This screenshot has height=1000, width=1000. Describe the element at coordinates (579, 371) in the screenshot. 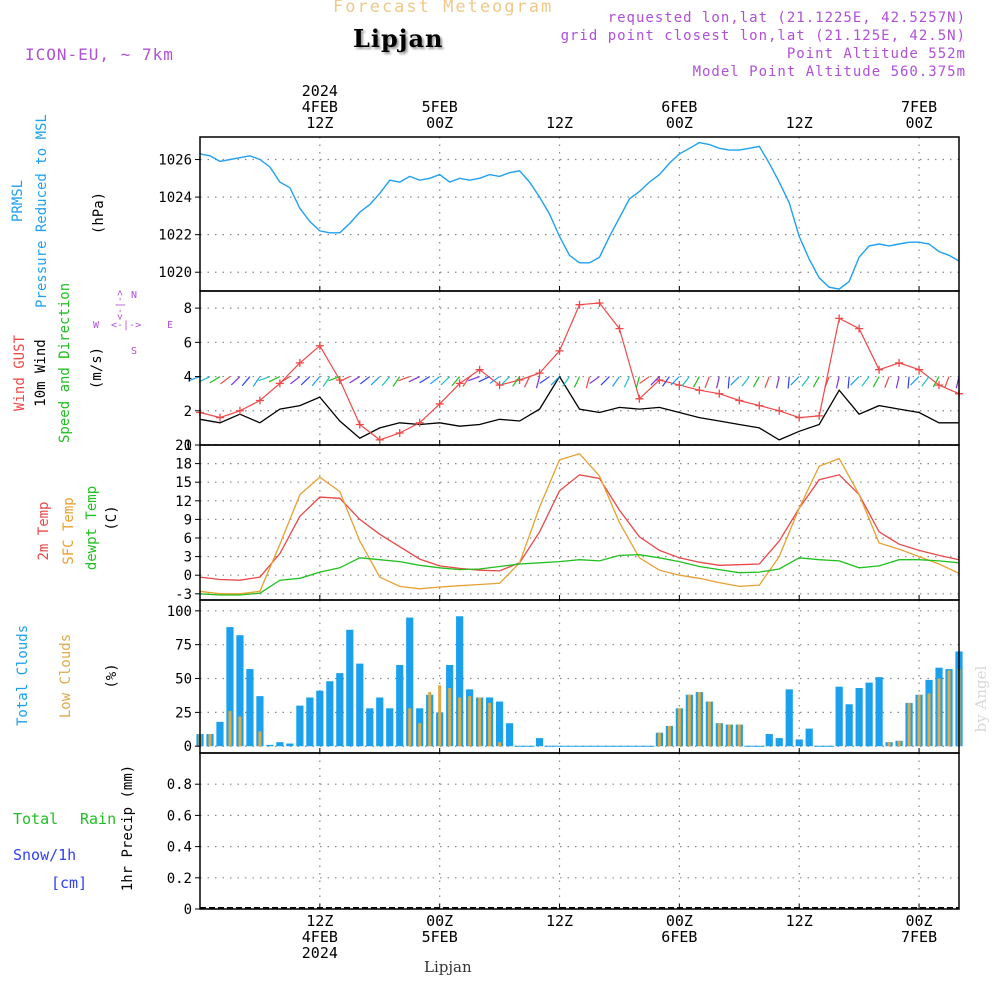

I see `wind-gust-line` at that location.